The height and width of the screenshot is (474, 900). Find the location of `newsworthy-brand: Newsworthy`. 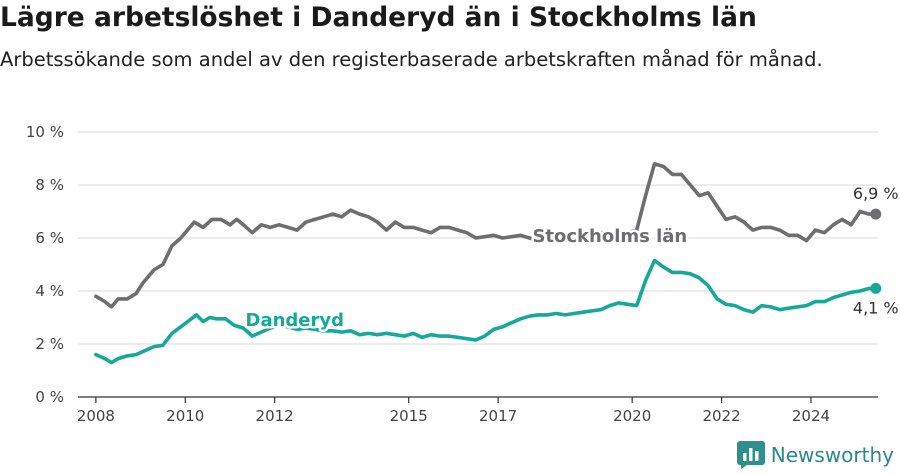

newsworthy-brand: Newsworthy is located at coordinates (815, 455).